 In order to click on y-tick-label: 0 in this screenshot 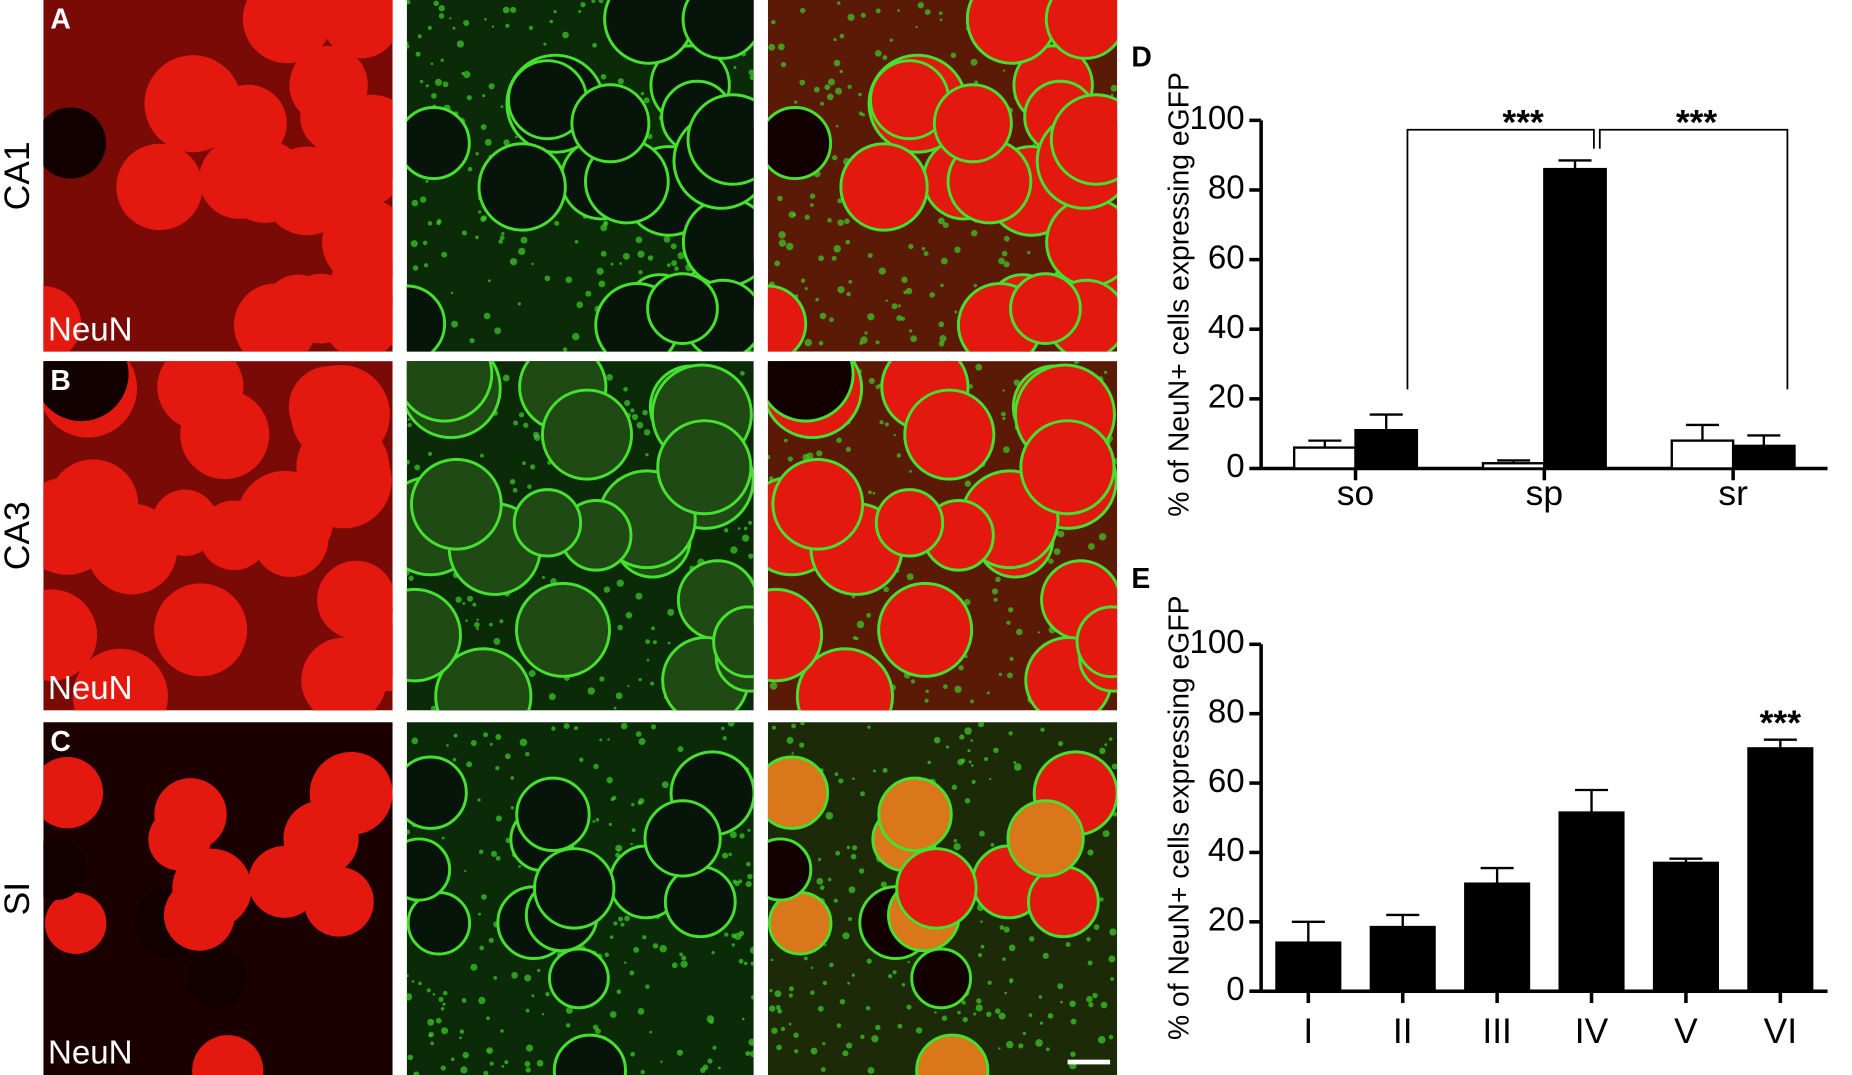, I will do `click(1235, 466)`.